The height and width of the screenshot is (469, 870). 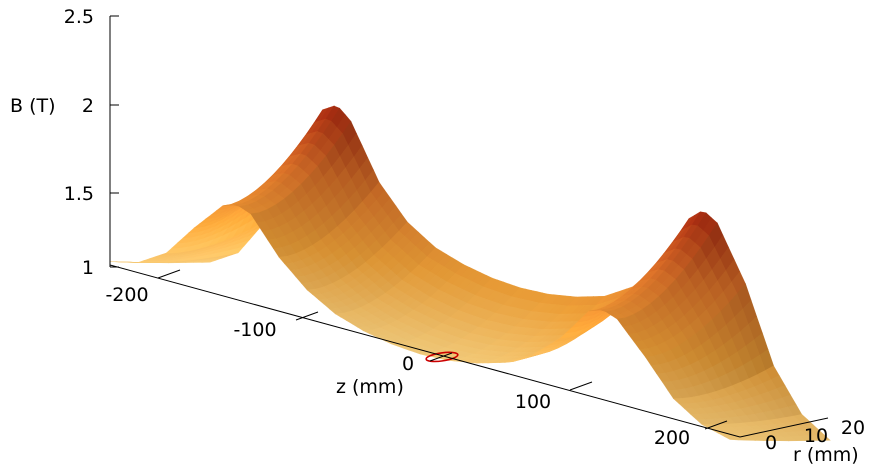 I want to click on z-tick-label: 2, so click(x=88, y=106).